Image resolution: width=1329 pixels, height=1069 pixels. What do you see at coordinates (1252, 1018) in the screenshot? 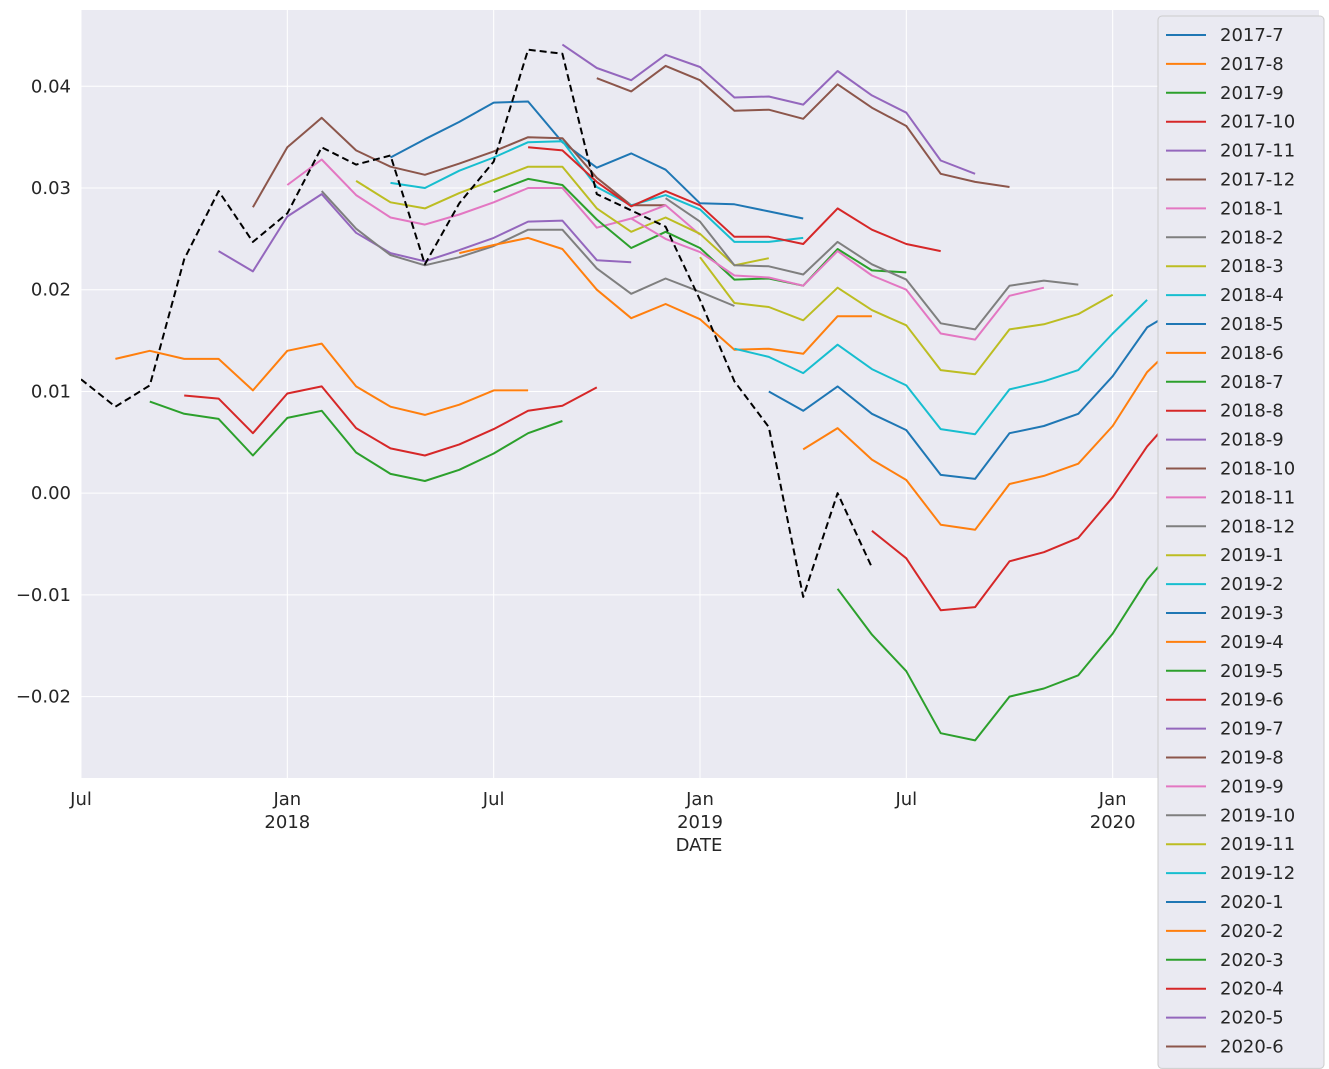
I see `legend-label: 2020-5` at bounding box center [1252, 1018].